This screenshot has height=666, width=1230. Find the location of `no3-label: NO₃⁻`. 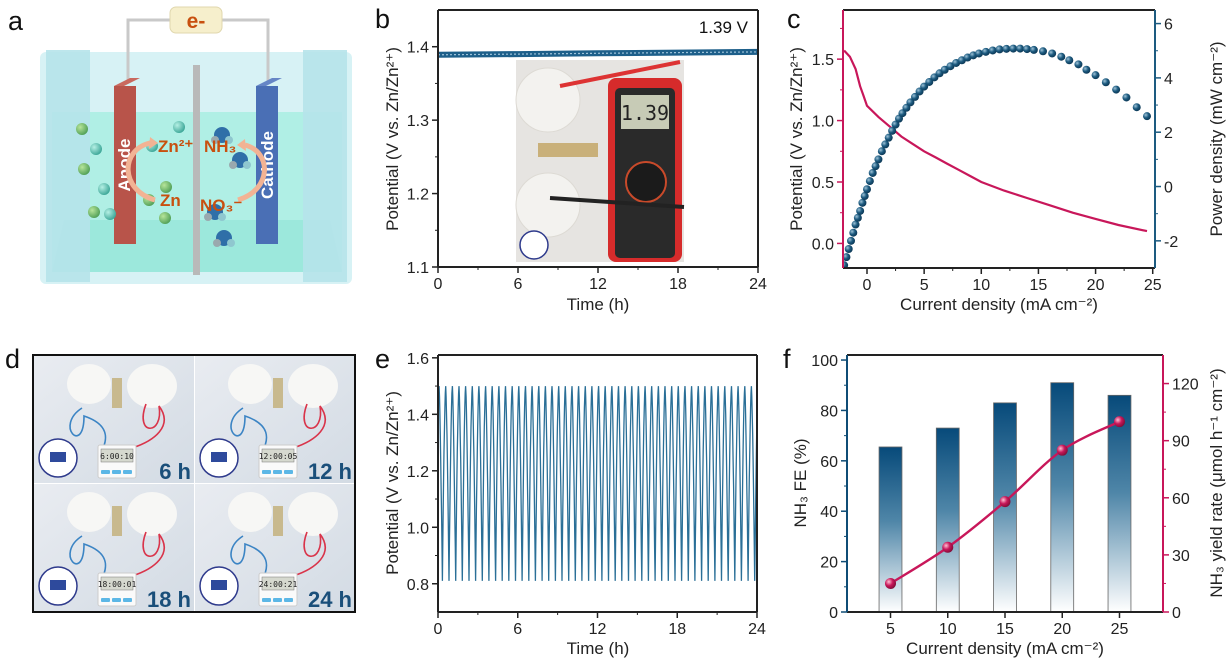

no3-label: NO₃⁻ is located at coordinates (221, 205).